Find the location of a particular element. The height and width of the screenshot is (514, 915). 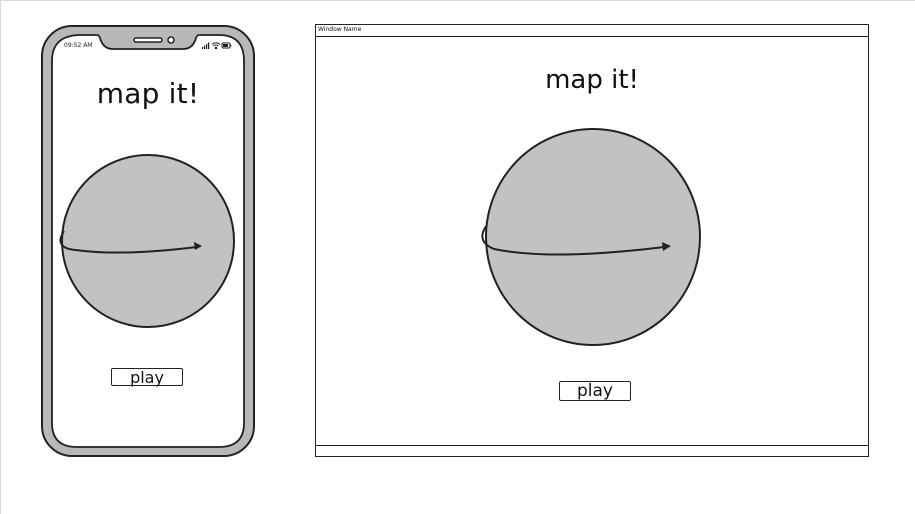

window-app-title: map it! is located at coordinates (592, 80).